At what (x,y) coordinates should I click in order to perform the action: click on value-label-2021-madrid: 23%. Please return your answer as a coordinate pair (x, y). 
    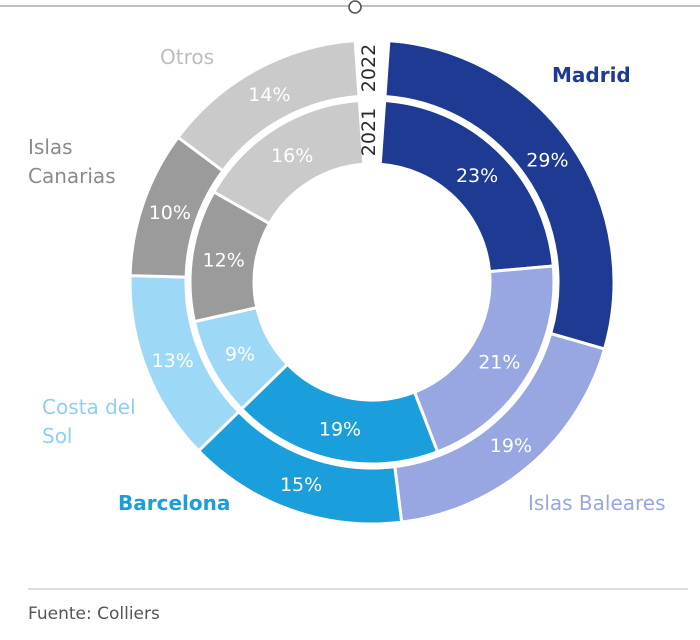
    Looking at the image, I should click on (477, 176).